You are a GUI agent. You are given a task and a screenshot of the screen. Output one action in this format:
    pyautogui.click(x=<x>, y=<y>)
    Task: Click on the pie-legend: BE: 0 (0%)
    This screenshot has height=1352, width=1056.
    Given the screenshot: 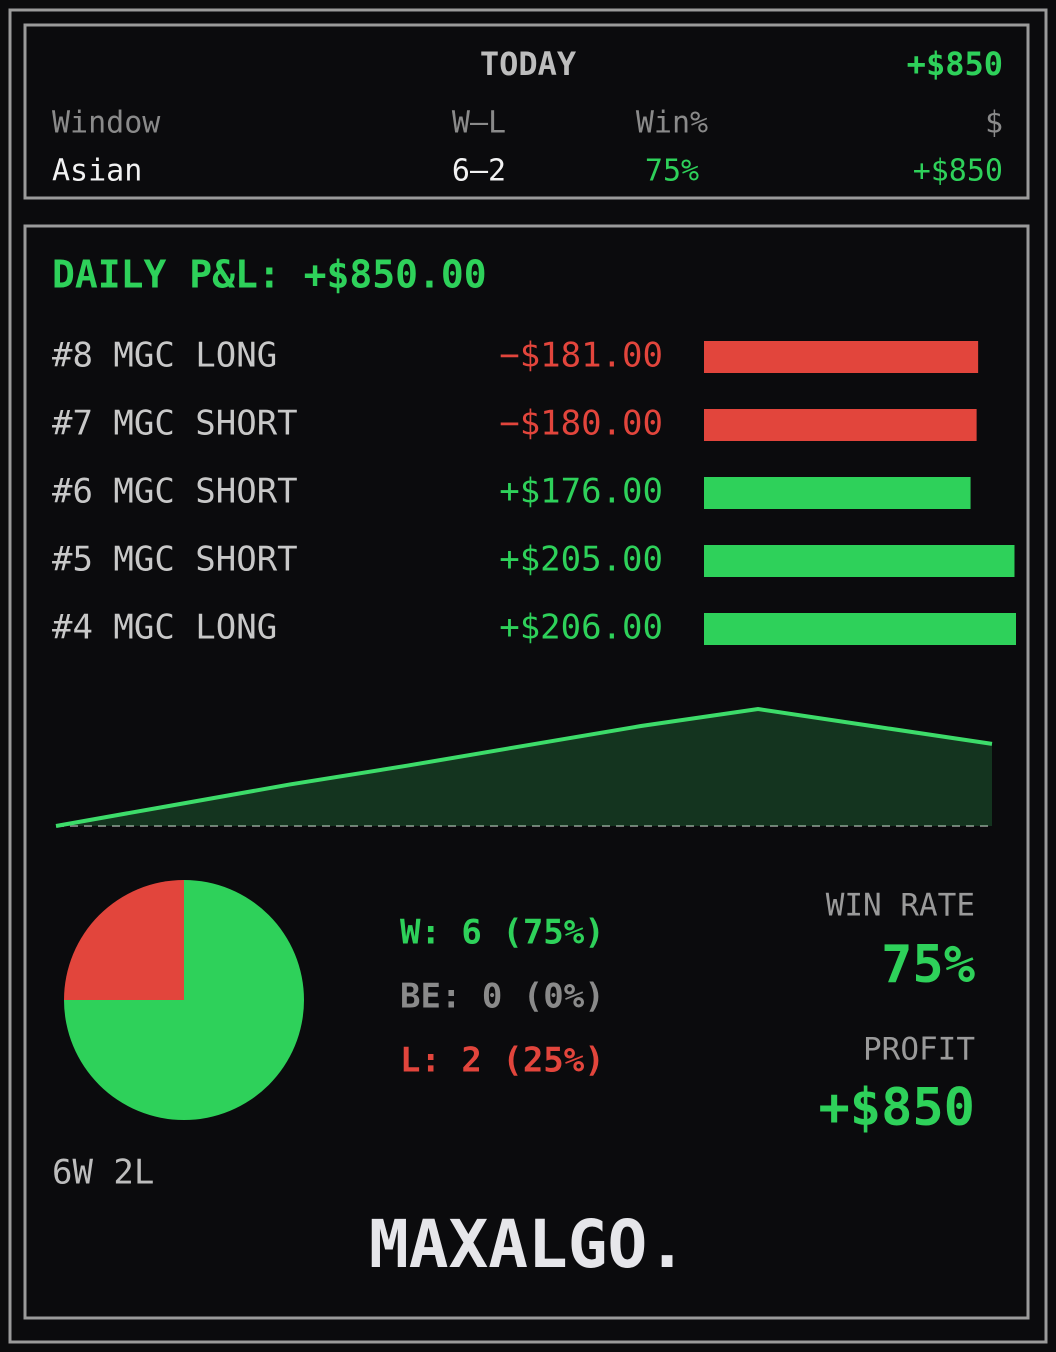 What is the action you would take?
    pyautogui.click(x=502, y=997)
    